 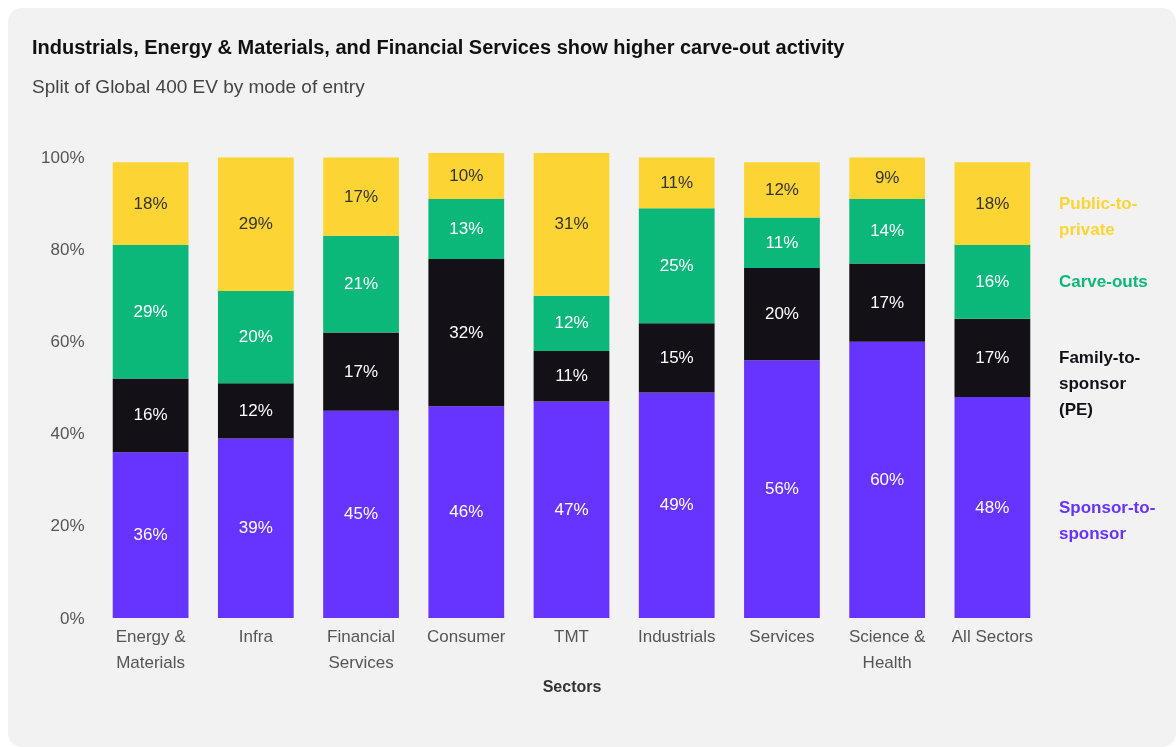 What do you see at coordinates (572, 686) in the screenshot?
I see `x-axis-title: Sectors` at bounding box center [572, 686].